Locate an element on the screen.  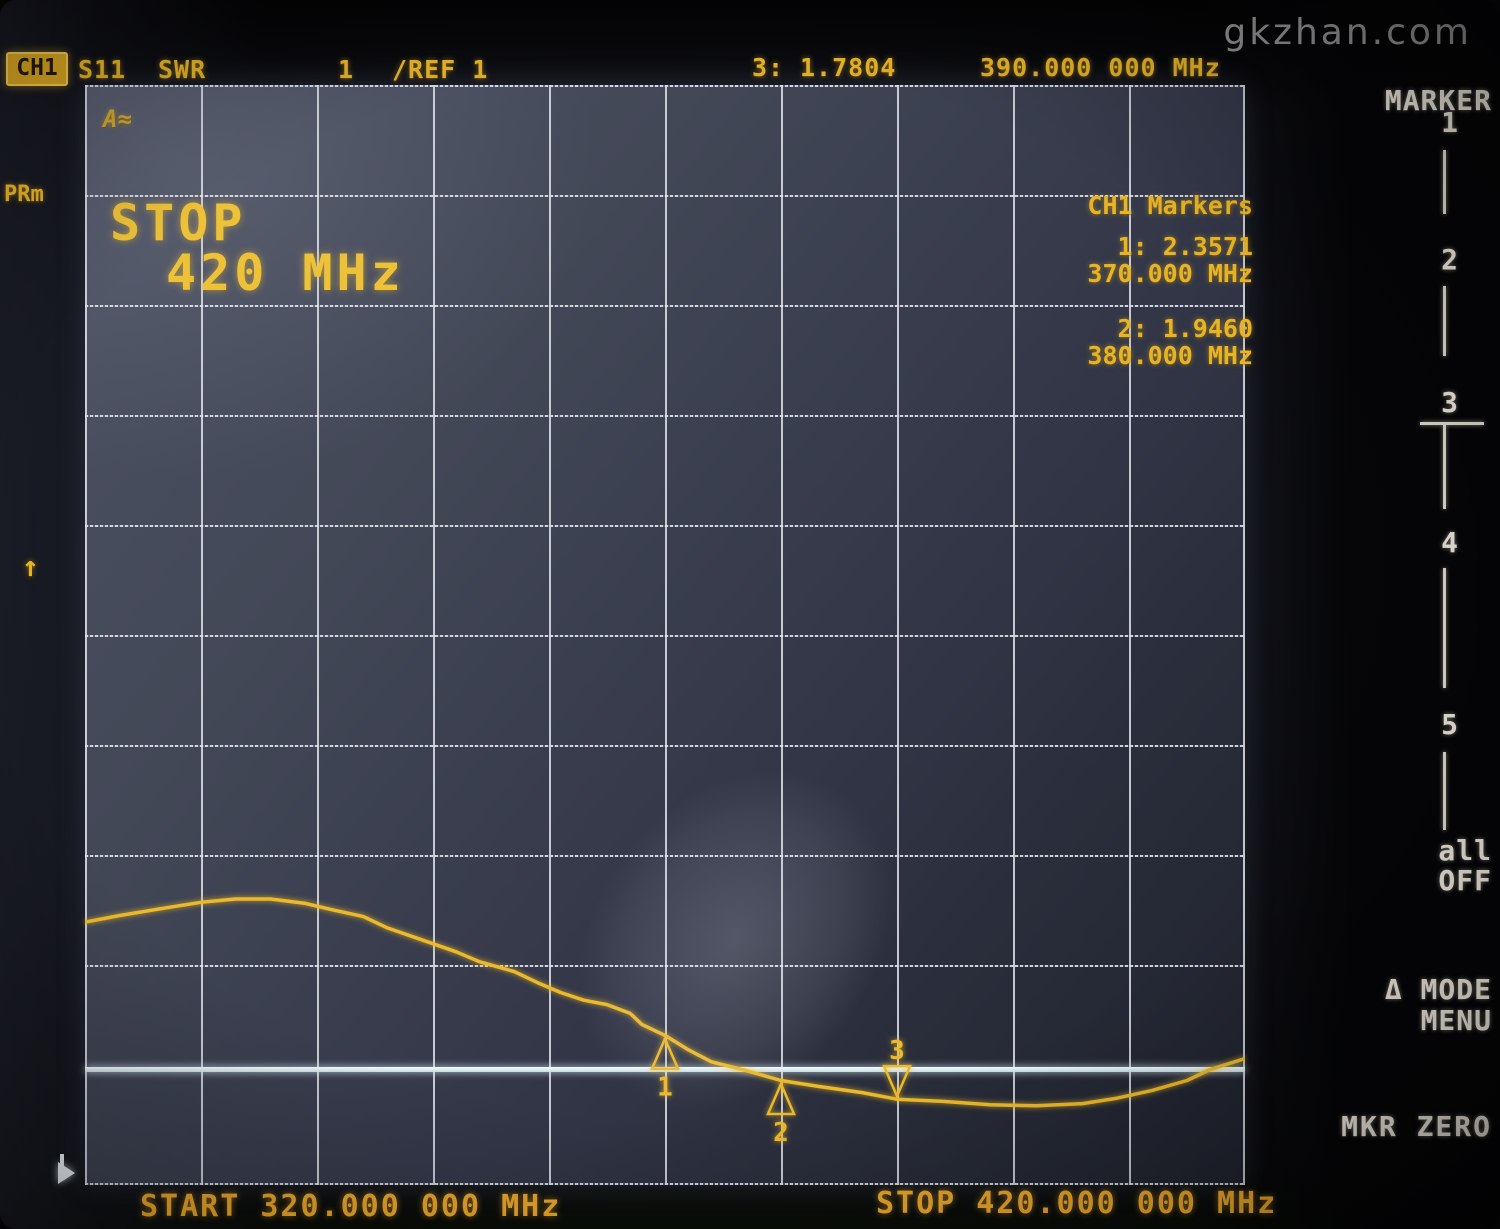
marker2-frequency: 380.000 MHz is located at coordinates (1170, 355).